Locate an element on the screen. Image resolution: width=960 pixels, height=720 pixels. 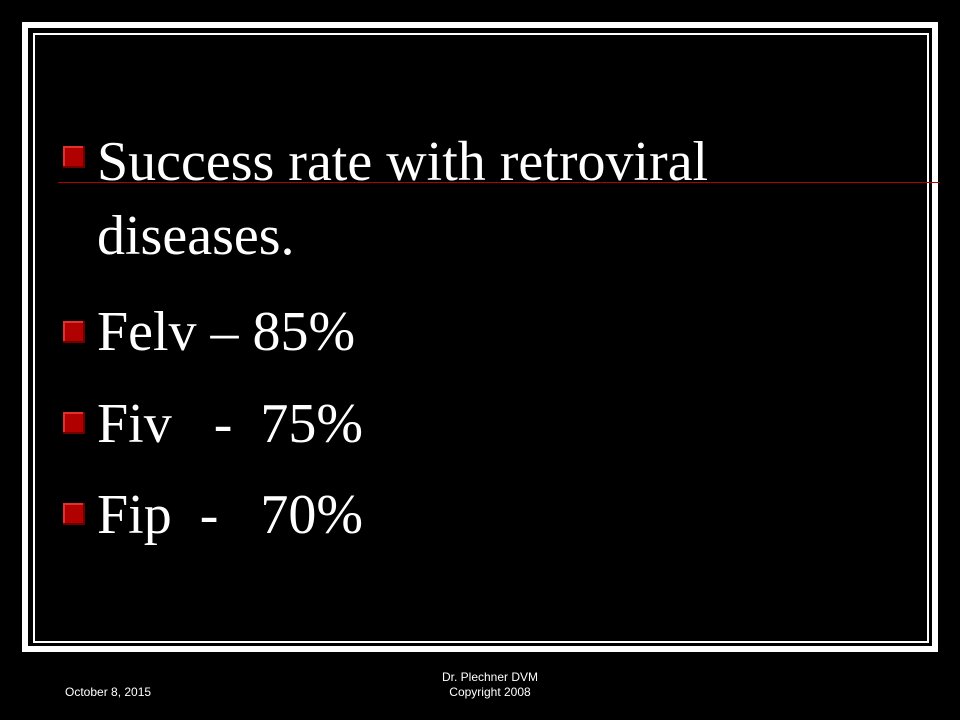
bullet-text: Fip - 70% is located at coordinates (230, 515).